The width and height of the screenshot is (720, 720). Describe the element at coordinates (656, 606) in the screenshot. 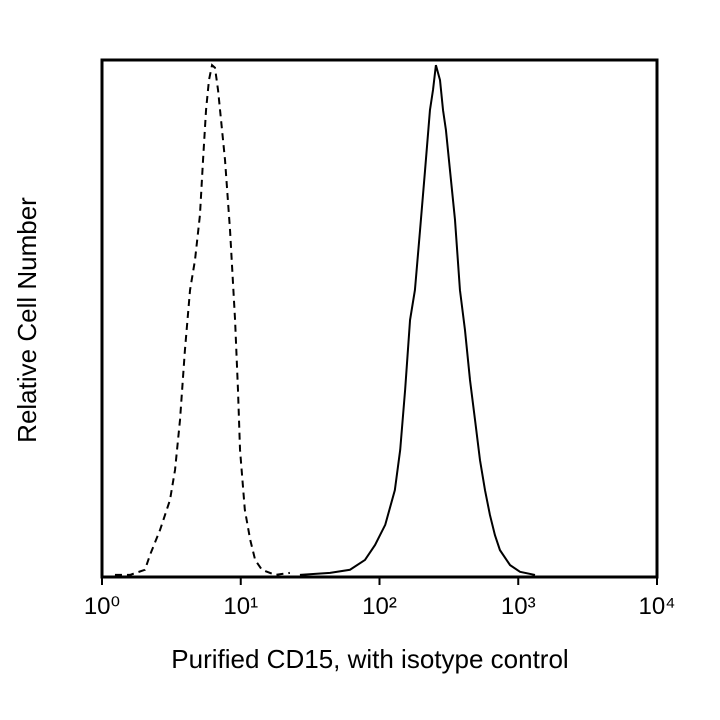

I see `x-tick-label: 10⁴` at that location.